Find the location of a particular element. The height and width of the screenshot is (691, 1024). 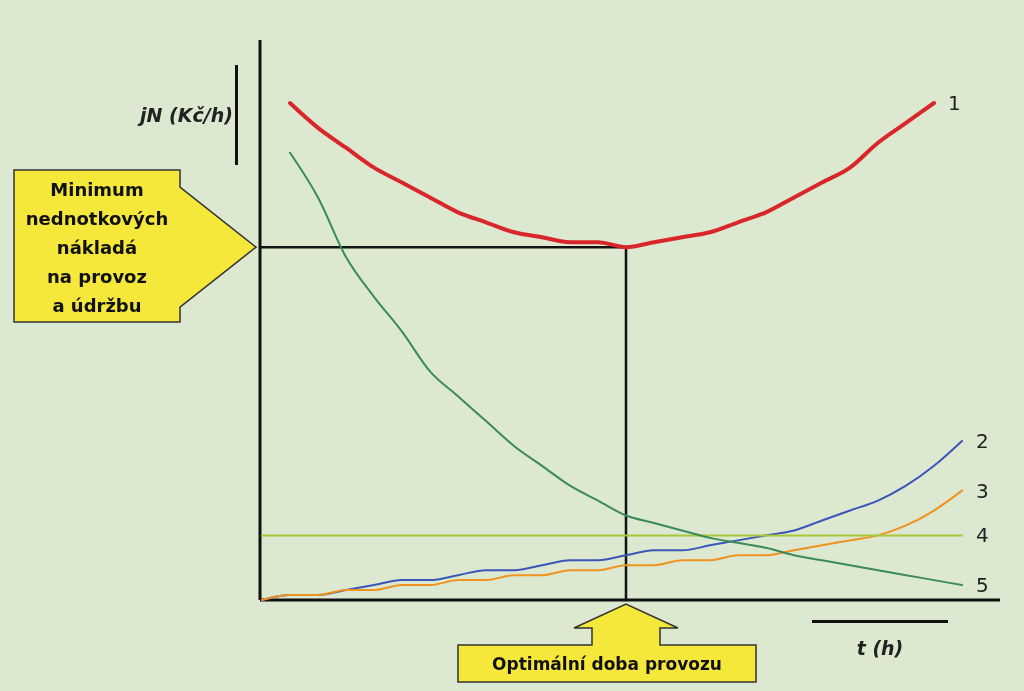

series-label: 3 is located at coordinates (982, 490).